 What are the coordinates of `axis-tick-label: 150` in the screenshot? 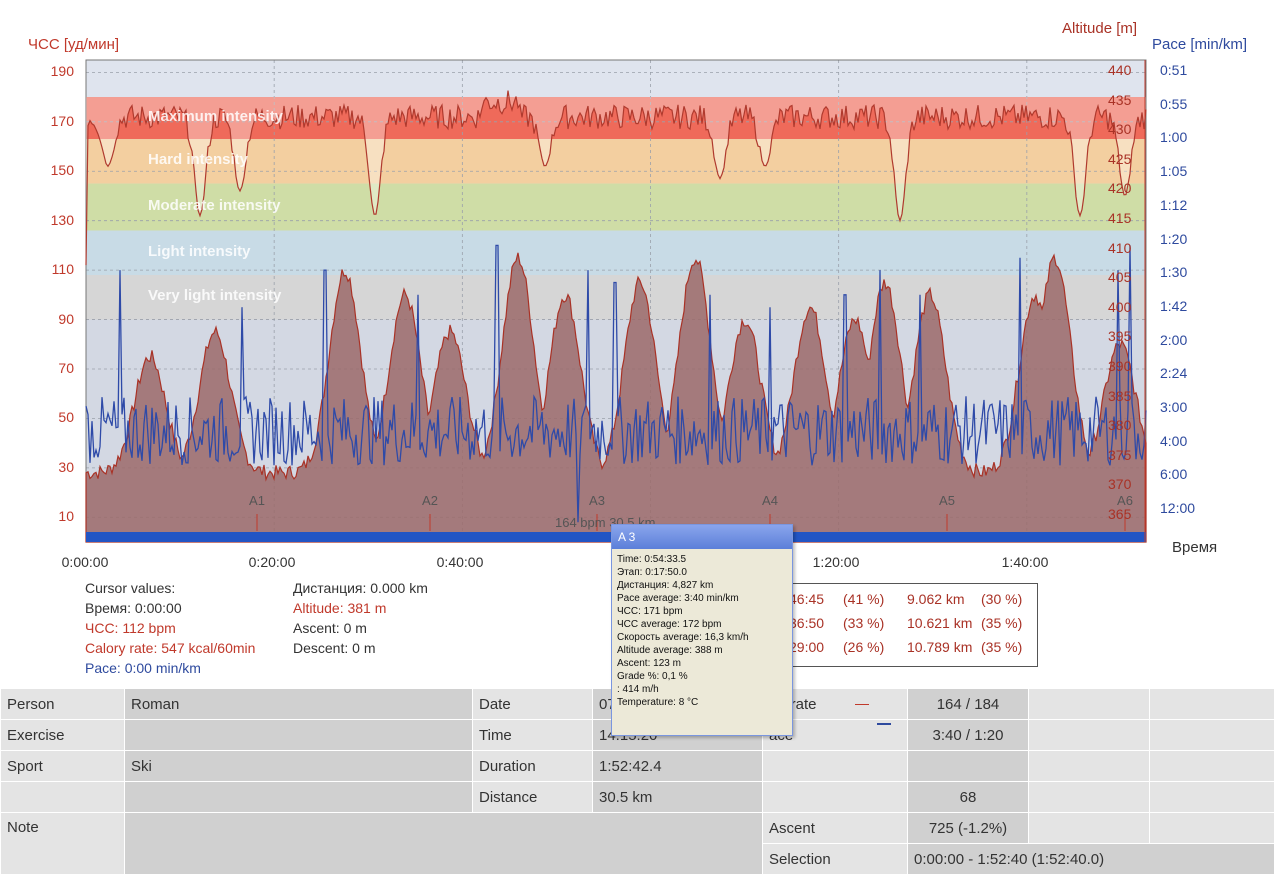 It's located at (57, 170).